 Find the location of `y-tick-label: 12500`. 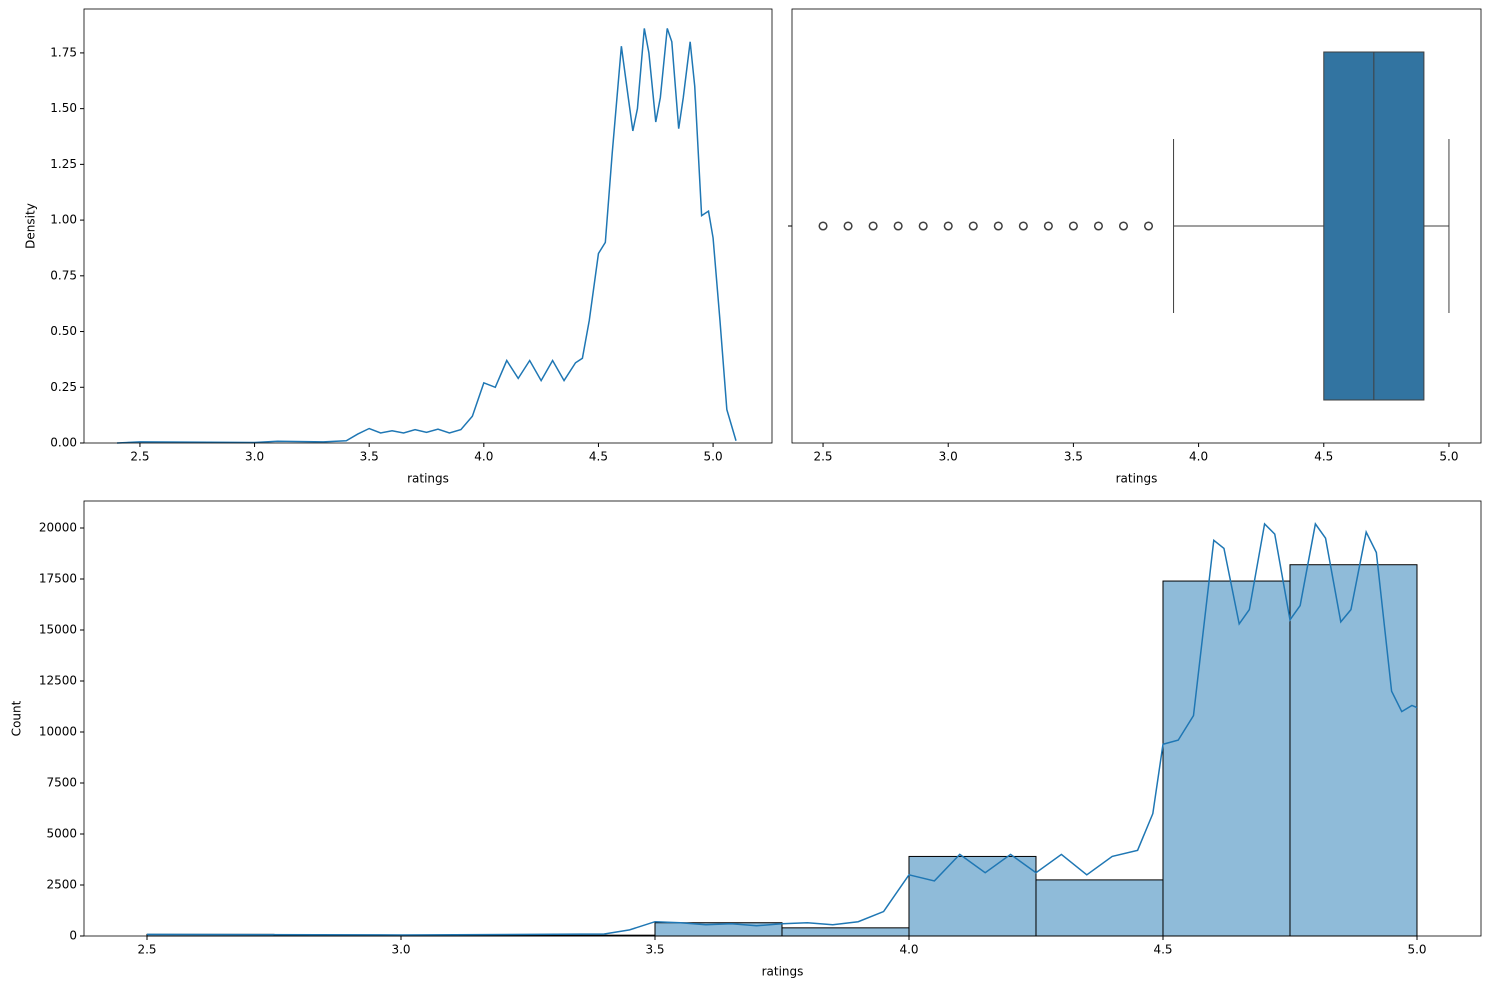

y-tick-label: 12500 is located at coordinates (58, 681).